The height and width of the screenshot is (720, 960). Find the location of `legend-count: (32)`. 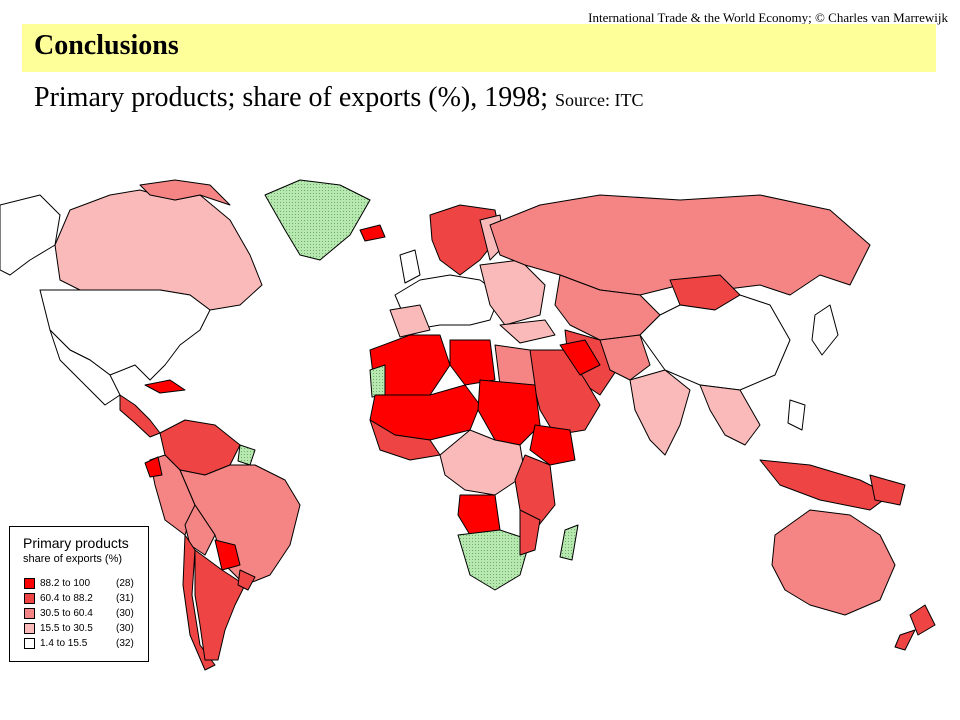

legend-count: (32) is located at coordinates (125, 643).